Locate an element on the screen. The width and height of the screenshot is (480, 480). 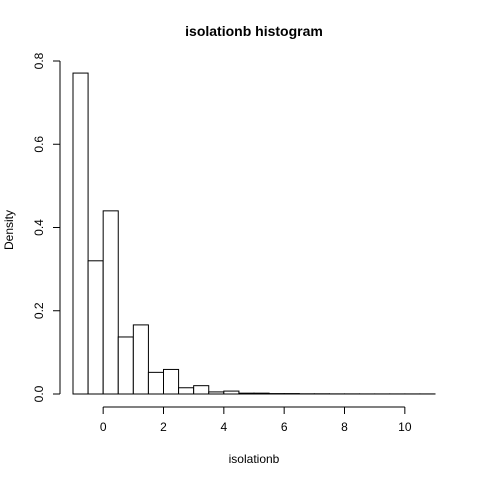
chart-title: isolationb histogram is located at coordinates (254, 31).